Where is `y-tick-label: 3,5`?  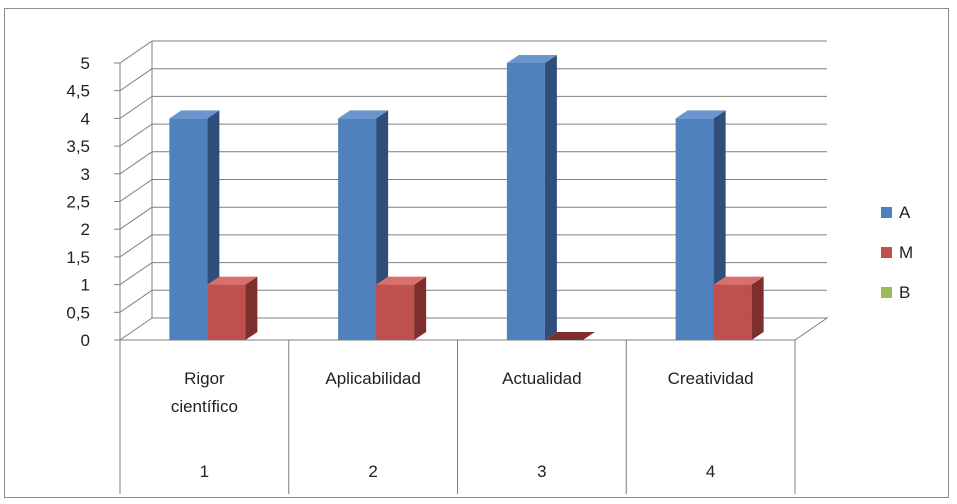
y-tick-label: 3,5 is located at coordinates (78, 146).